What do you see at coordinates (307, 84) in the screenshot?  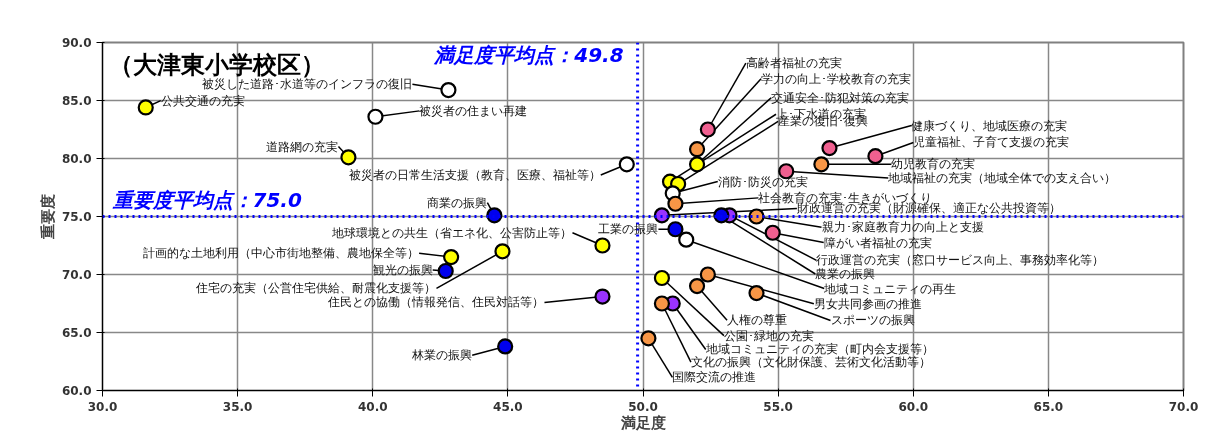 I see `annotation: 被災した道路･水道等のインフラの復旧` at bounding box center [307, 84].